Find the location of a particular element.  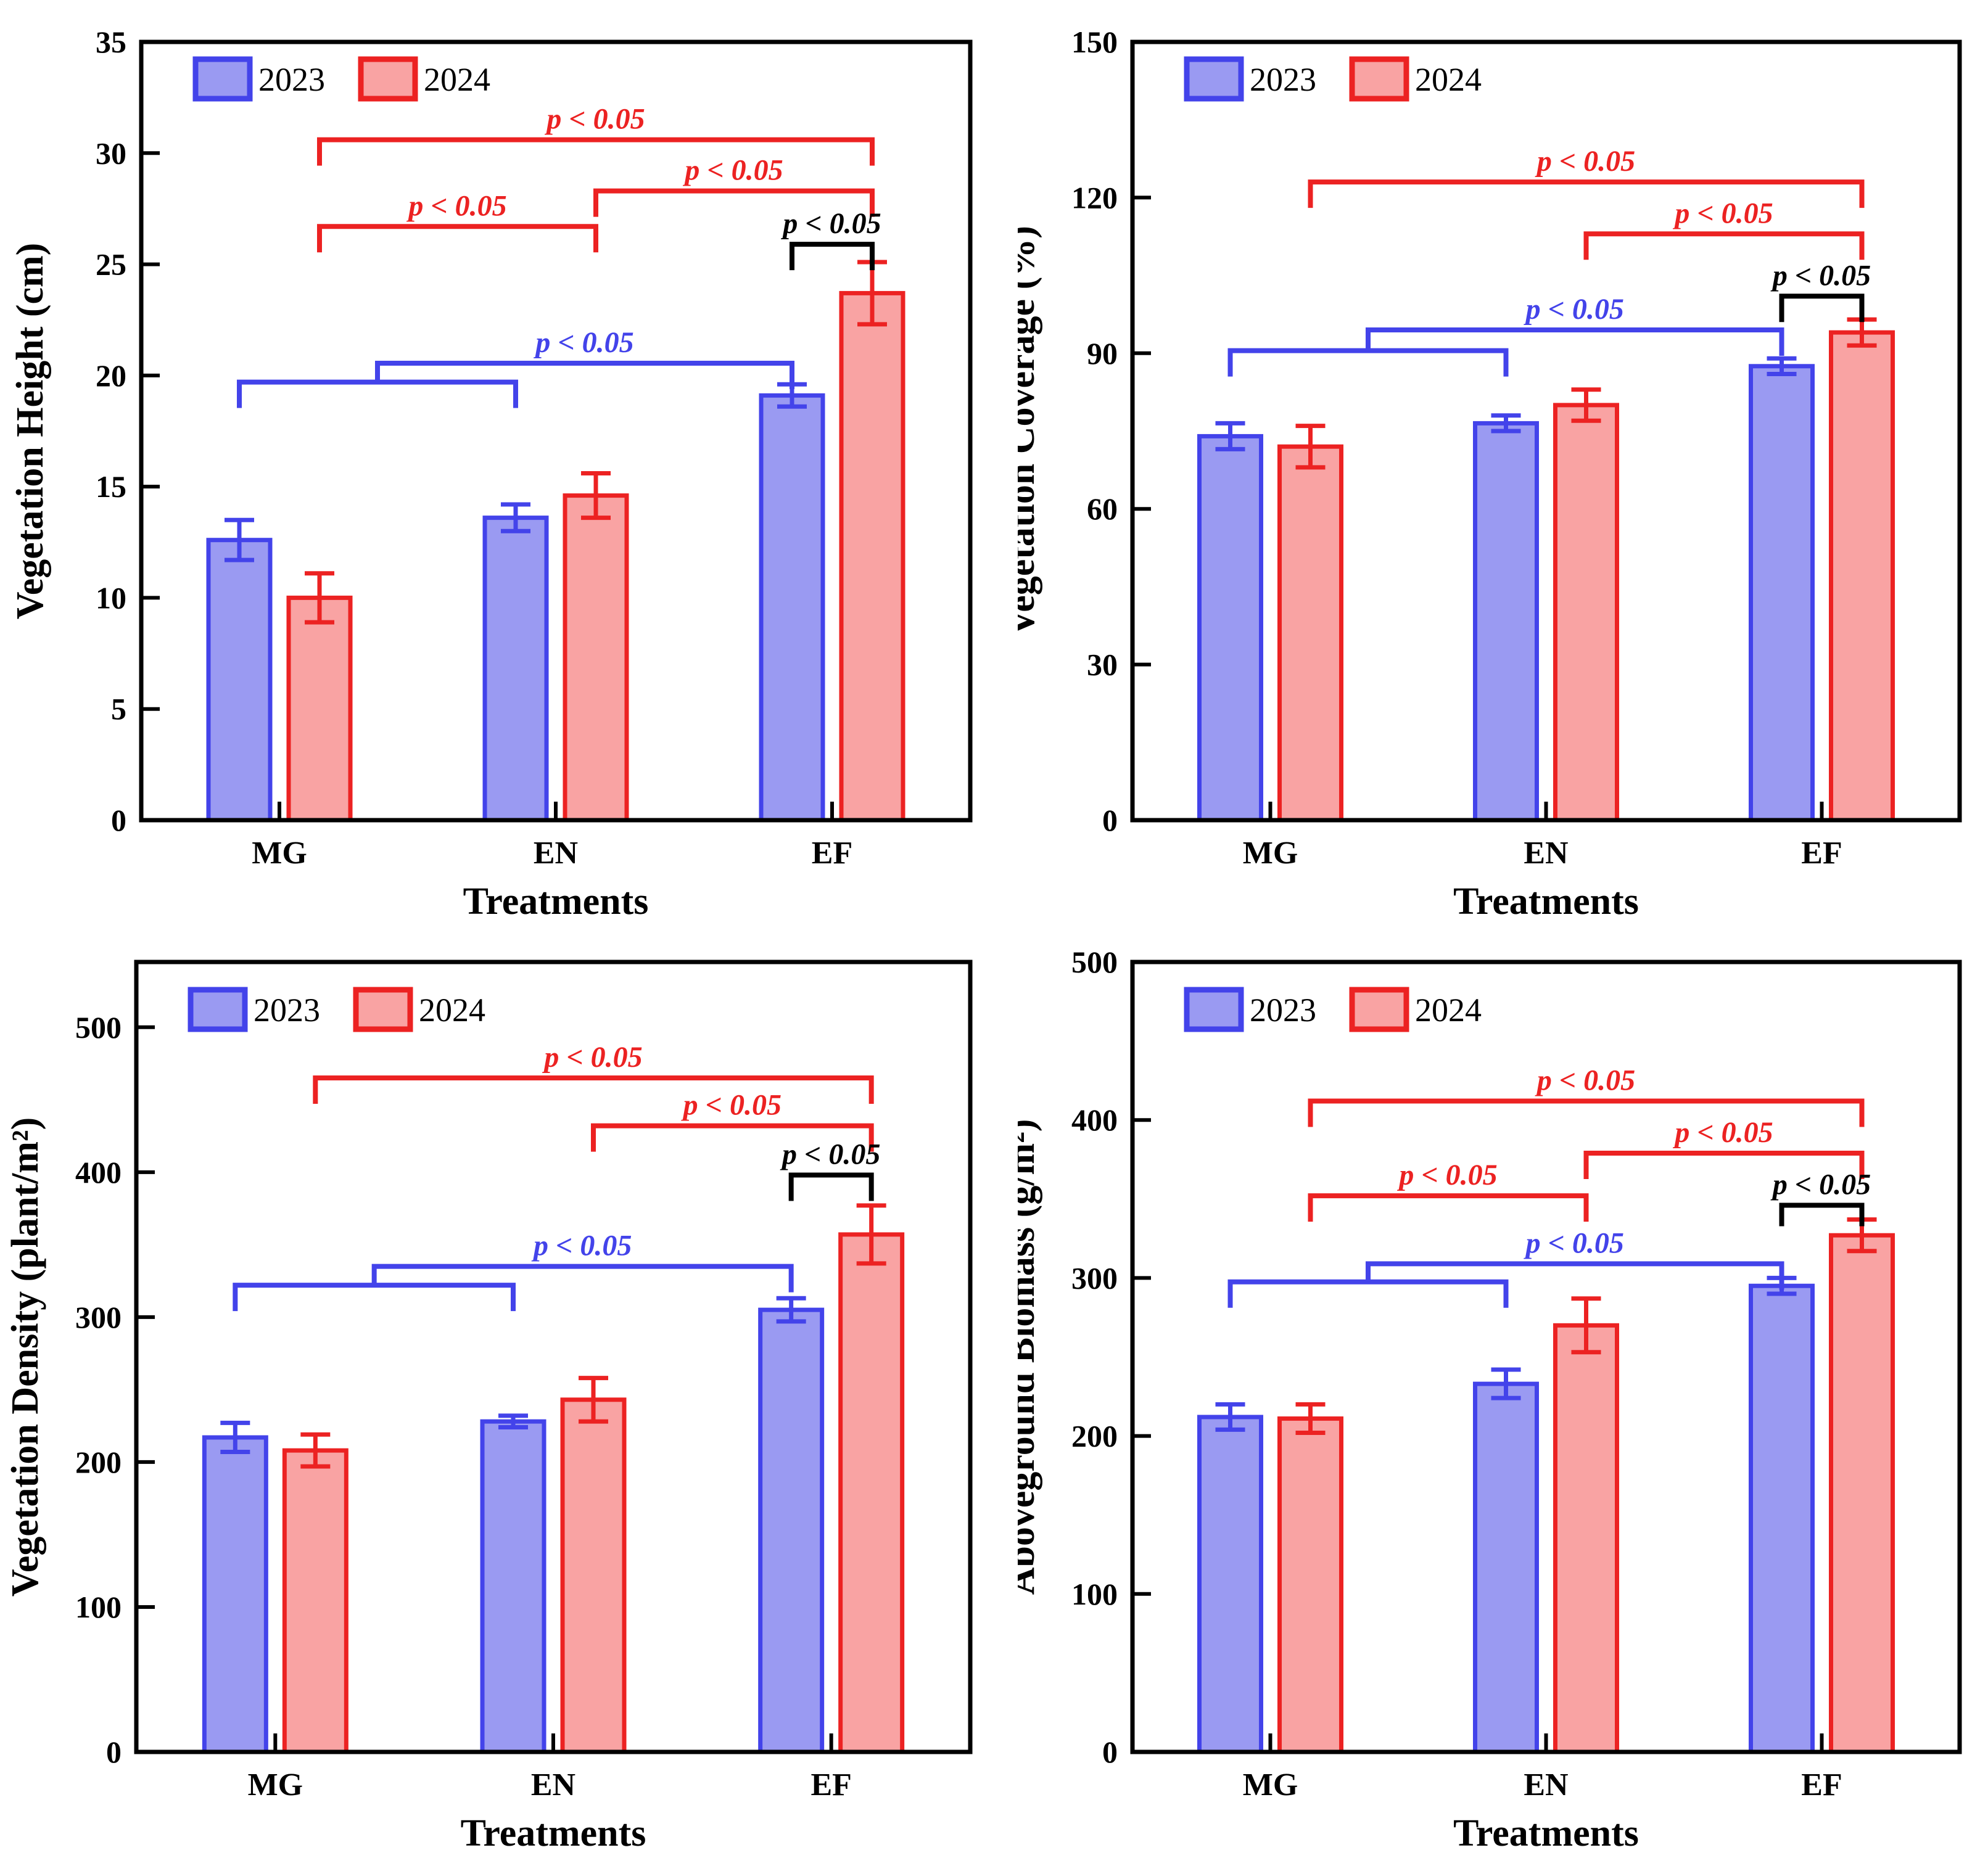

y-tick-label: 35 is located at coordinates (111, 42).